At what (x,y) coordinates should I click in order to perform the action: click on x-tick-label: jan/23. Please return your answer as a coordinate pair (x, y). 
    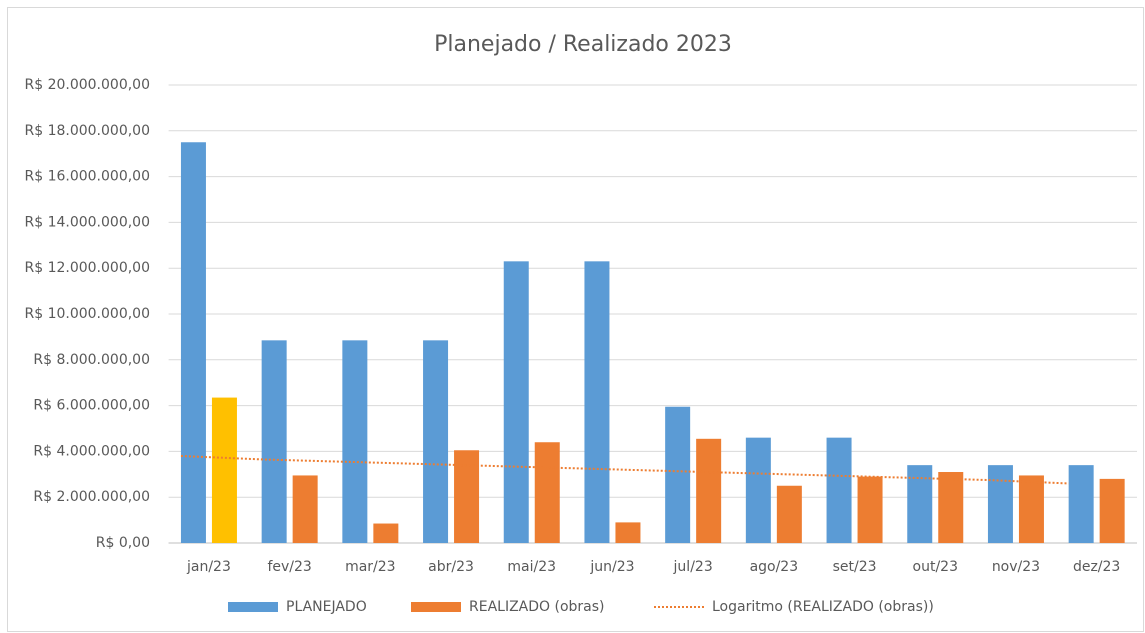
    Looking at the image, I should click on (208, 567).